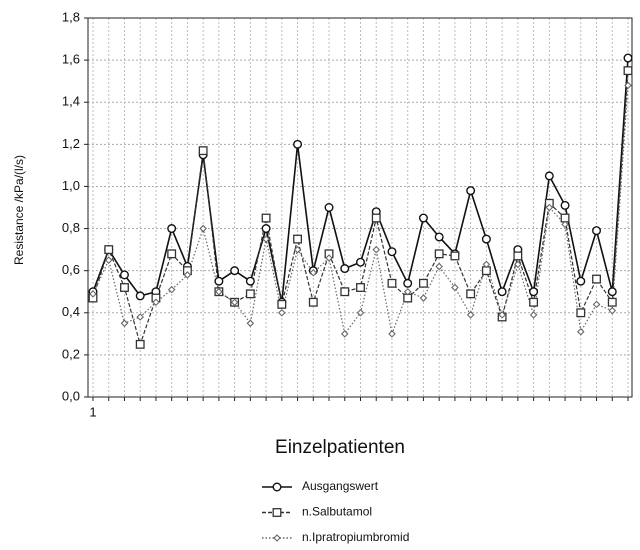  What do you see at coordinates (355, 537) in the screenshot?
I see `legend-label: n.Ipratropiumbromid` at bounding box center [355, 537].